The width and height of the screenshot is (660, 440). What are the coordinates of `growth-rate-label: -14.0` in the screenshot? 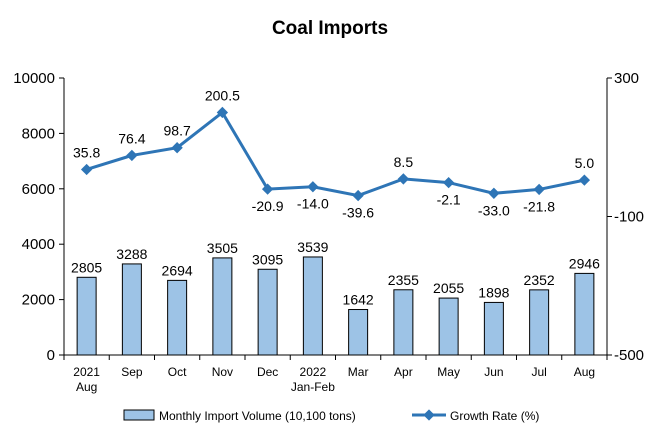 It's located at (313, 204).